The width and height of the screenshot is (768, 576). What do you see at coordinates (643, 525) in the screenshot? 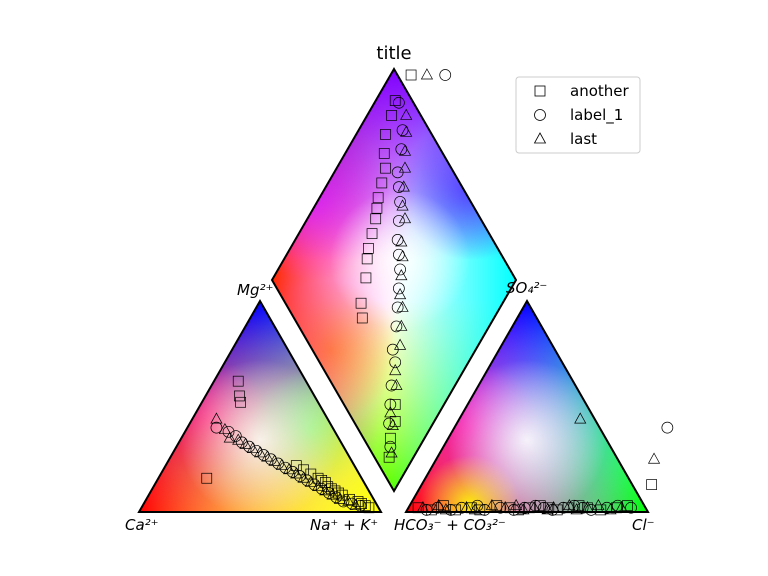
I see `label-cl: Cl⁻` at bounding box center [643, 525].